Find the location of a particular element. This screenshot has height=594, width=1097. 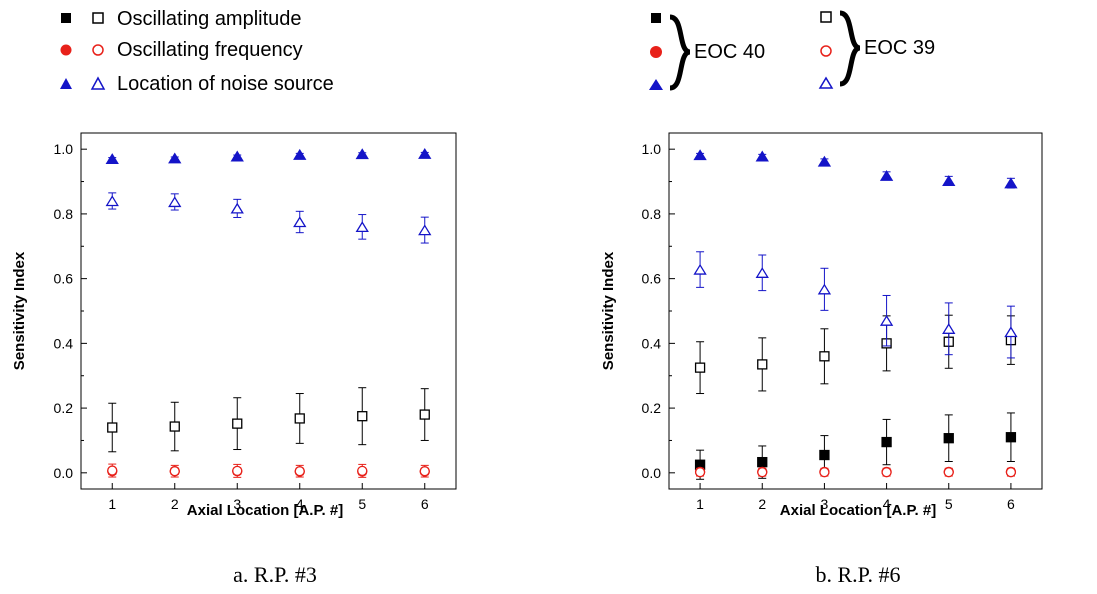

legend-item-amplitude: Oscillating amplitude is located at coordinates (181, 19).